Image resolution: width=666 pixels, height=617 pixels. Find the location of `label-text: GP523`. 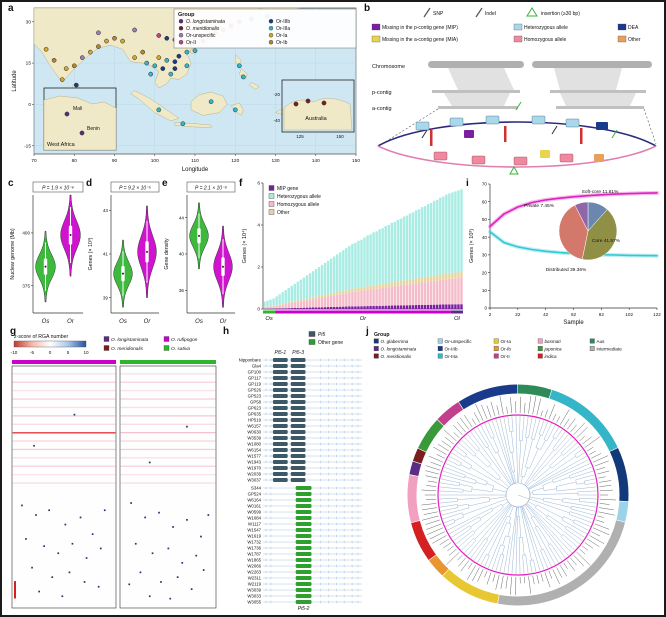

label-text: GP523 is located at coordinates (255, 396).